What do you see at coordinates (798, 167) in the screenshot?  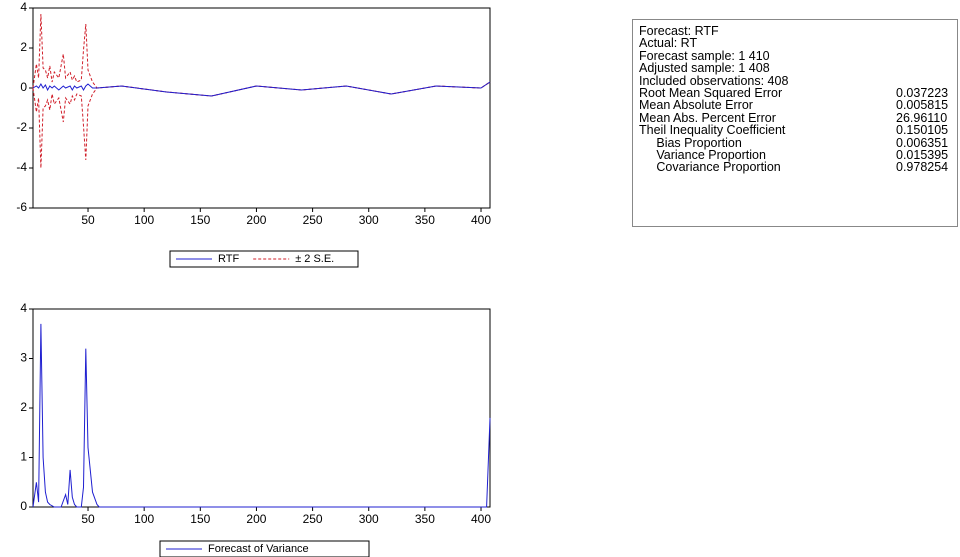 I see `stats-row: Covariance Proportion 0.978254` at bounding box center [798, 167].